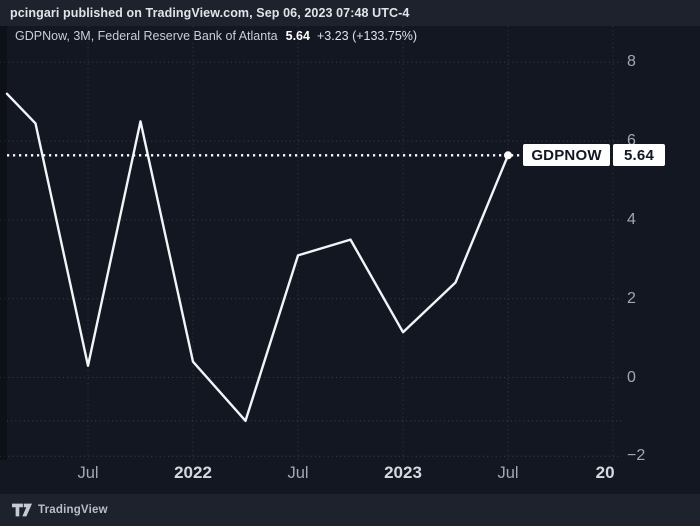 This screenshot has width=700, height=526. What do you see at coordinates (193, 472) in the screenshot?
I see `time-axis-tick: 2022` at bounding box center [193, 472].